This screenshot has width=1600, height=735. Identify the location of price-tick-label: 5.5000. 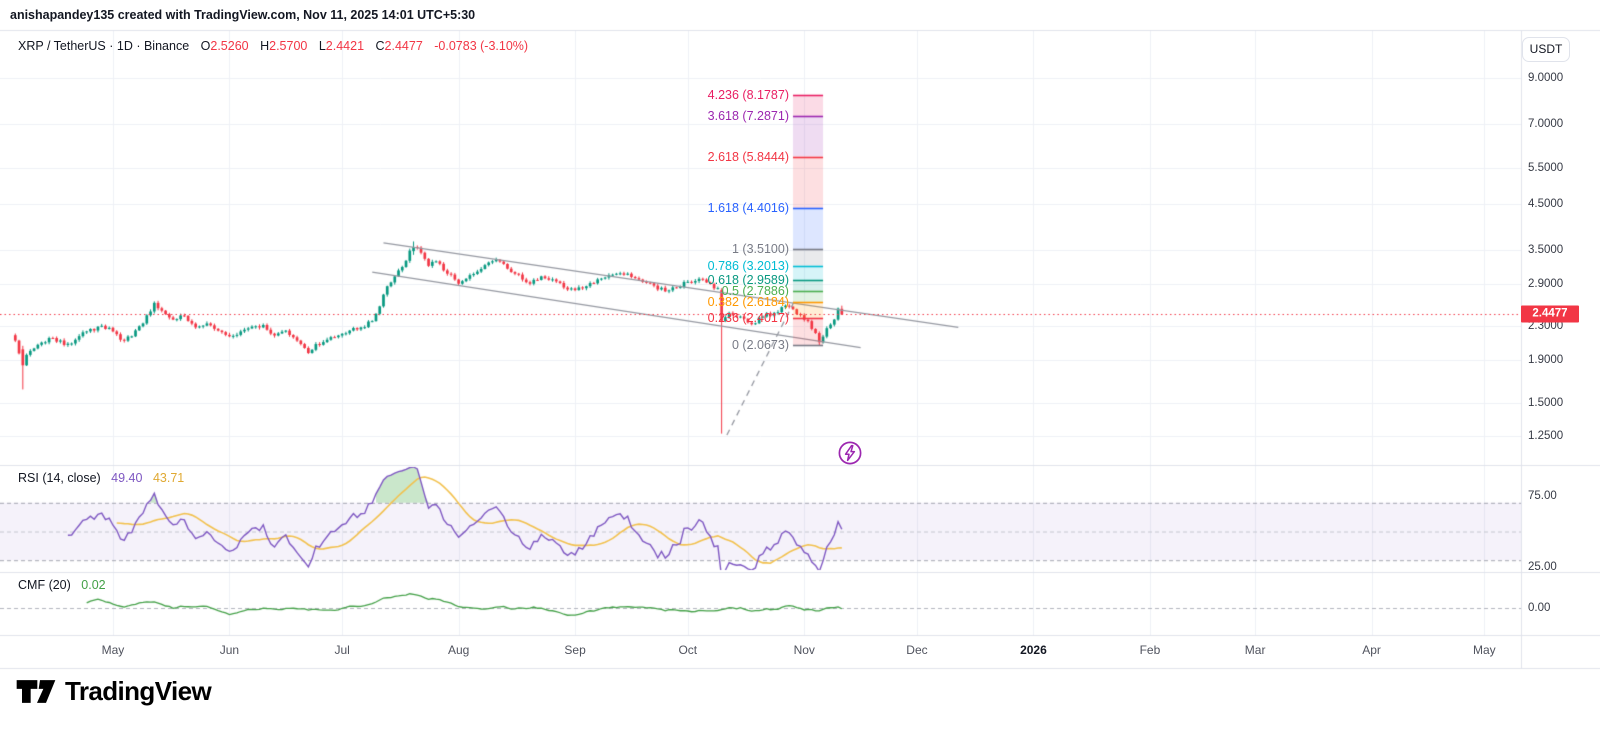
(1546, 167).